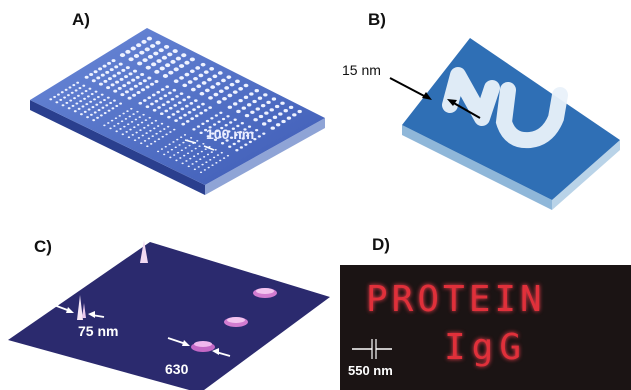  What do you see at coordinates (485, 327) in the screenshot?
I see `fluorescence-image: PROTEIN IgG 550 nm` at bounding box center [485, 327].